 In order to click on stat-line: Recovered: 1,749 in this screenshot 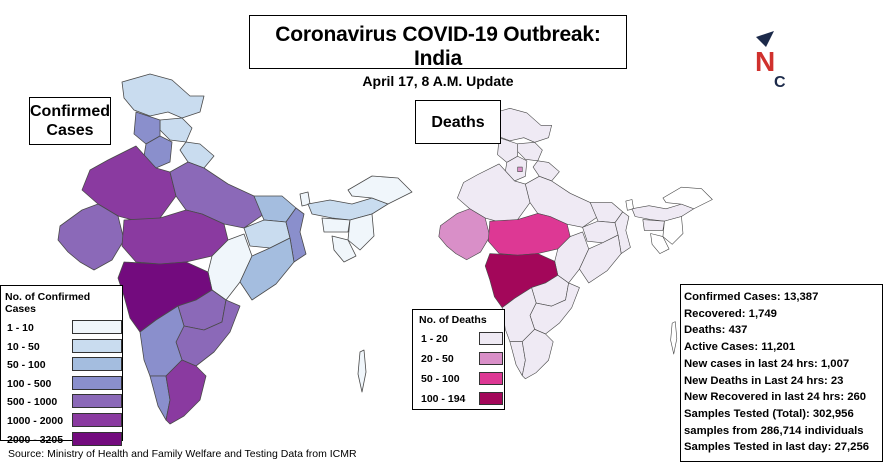, I will do `click(730, 313)`.